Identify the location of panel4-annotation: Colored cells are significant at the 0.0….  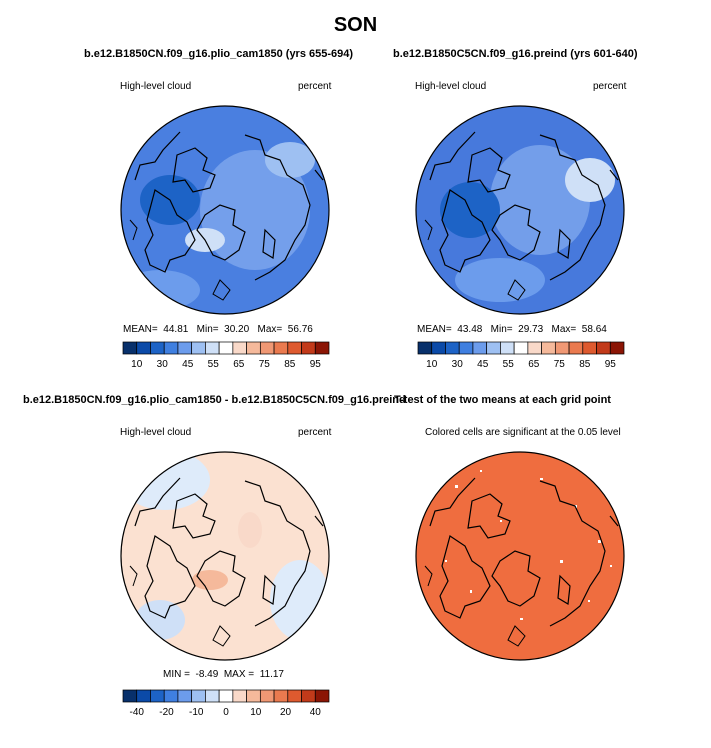
(523, 432).